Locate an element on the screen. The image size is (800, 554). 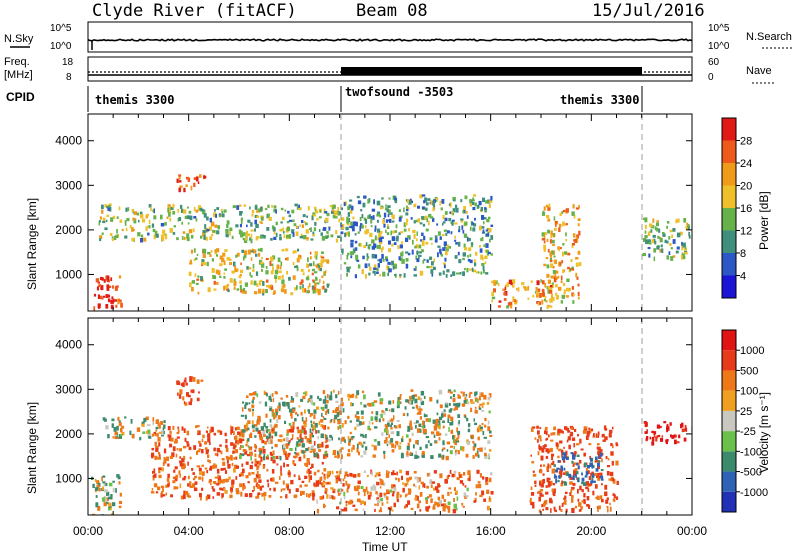
nsearch-tick-bottom: 10^0 is located at coordinates (719, 46).